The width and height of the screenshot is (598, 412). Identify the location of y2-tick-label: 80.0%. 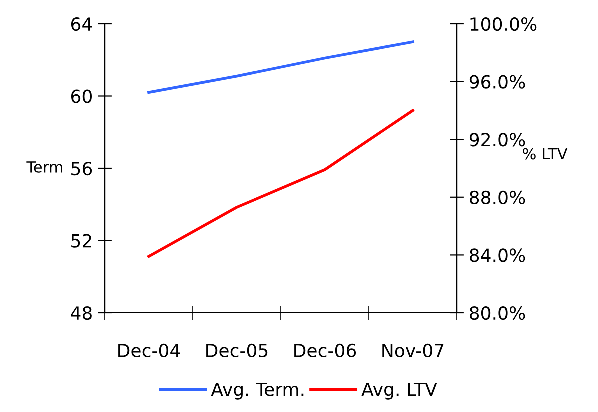
(498, 313).